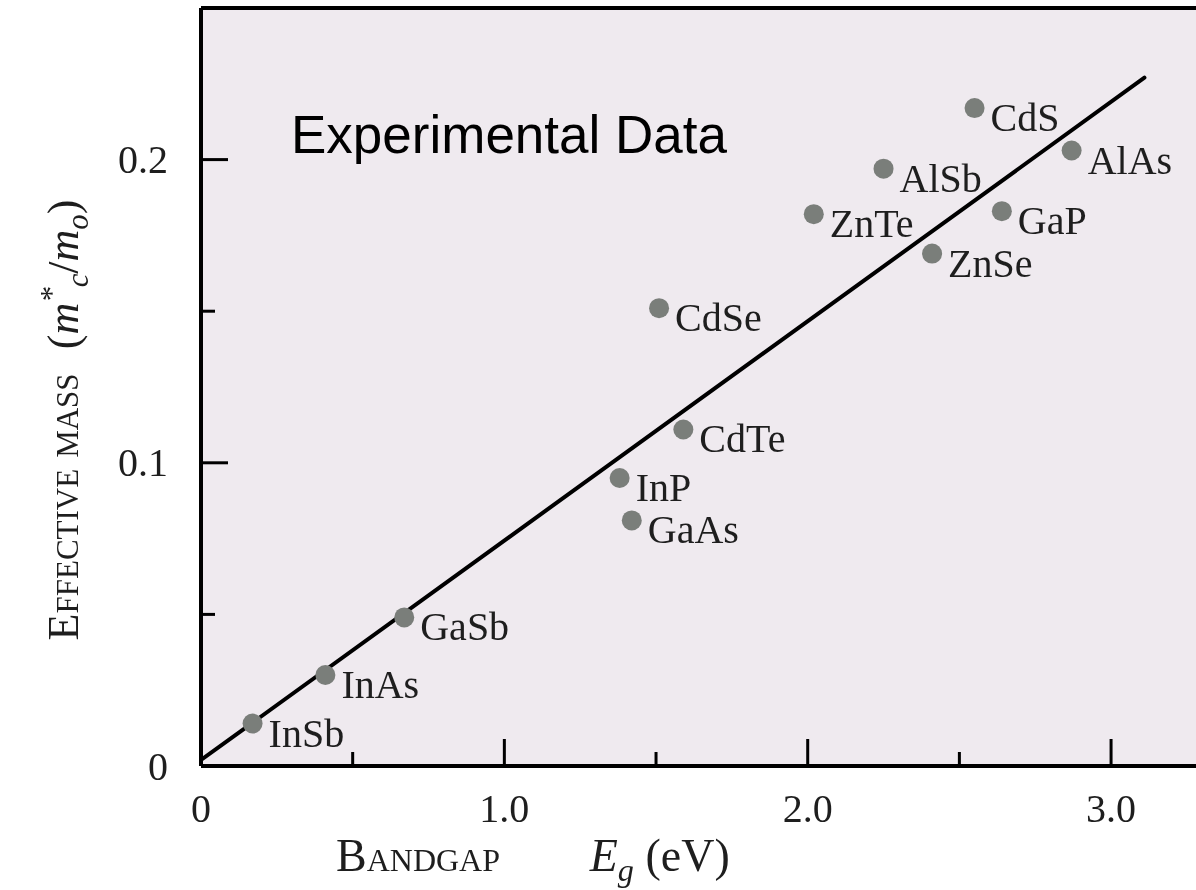  Describe the element at coordinates (807, 808) in the screenshot. I see `x-tick-label: 2.0` at that location.